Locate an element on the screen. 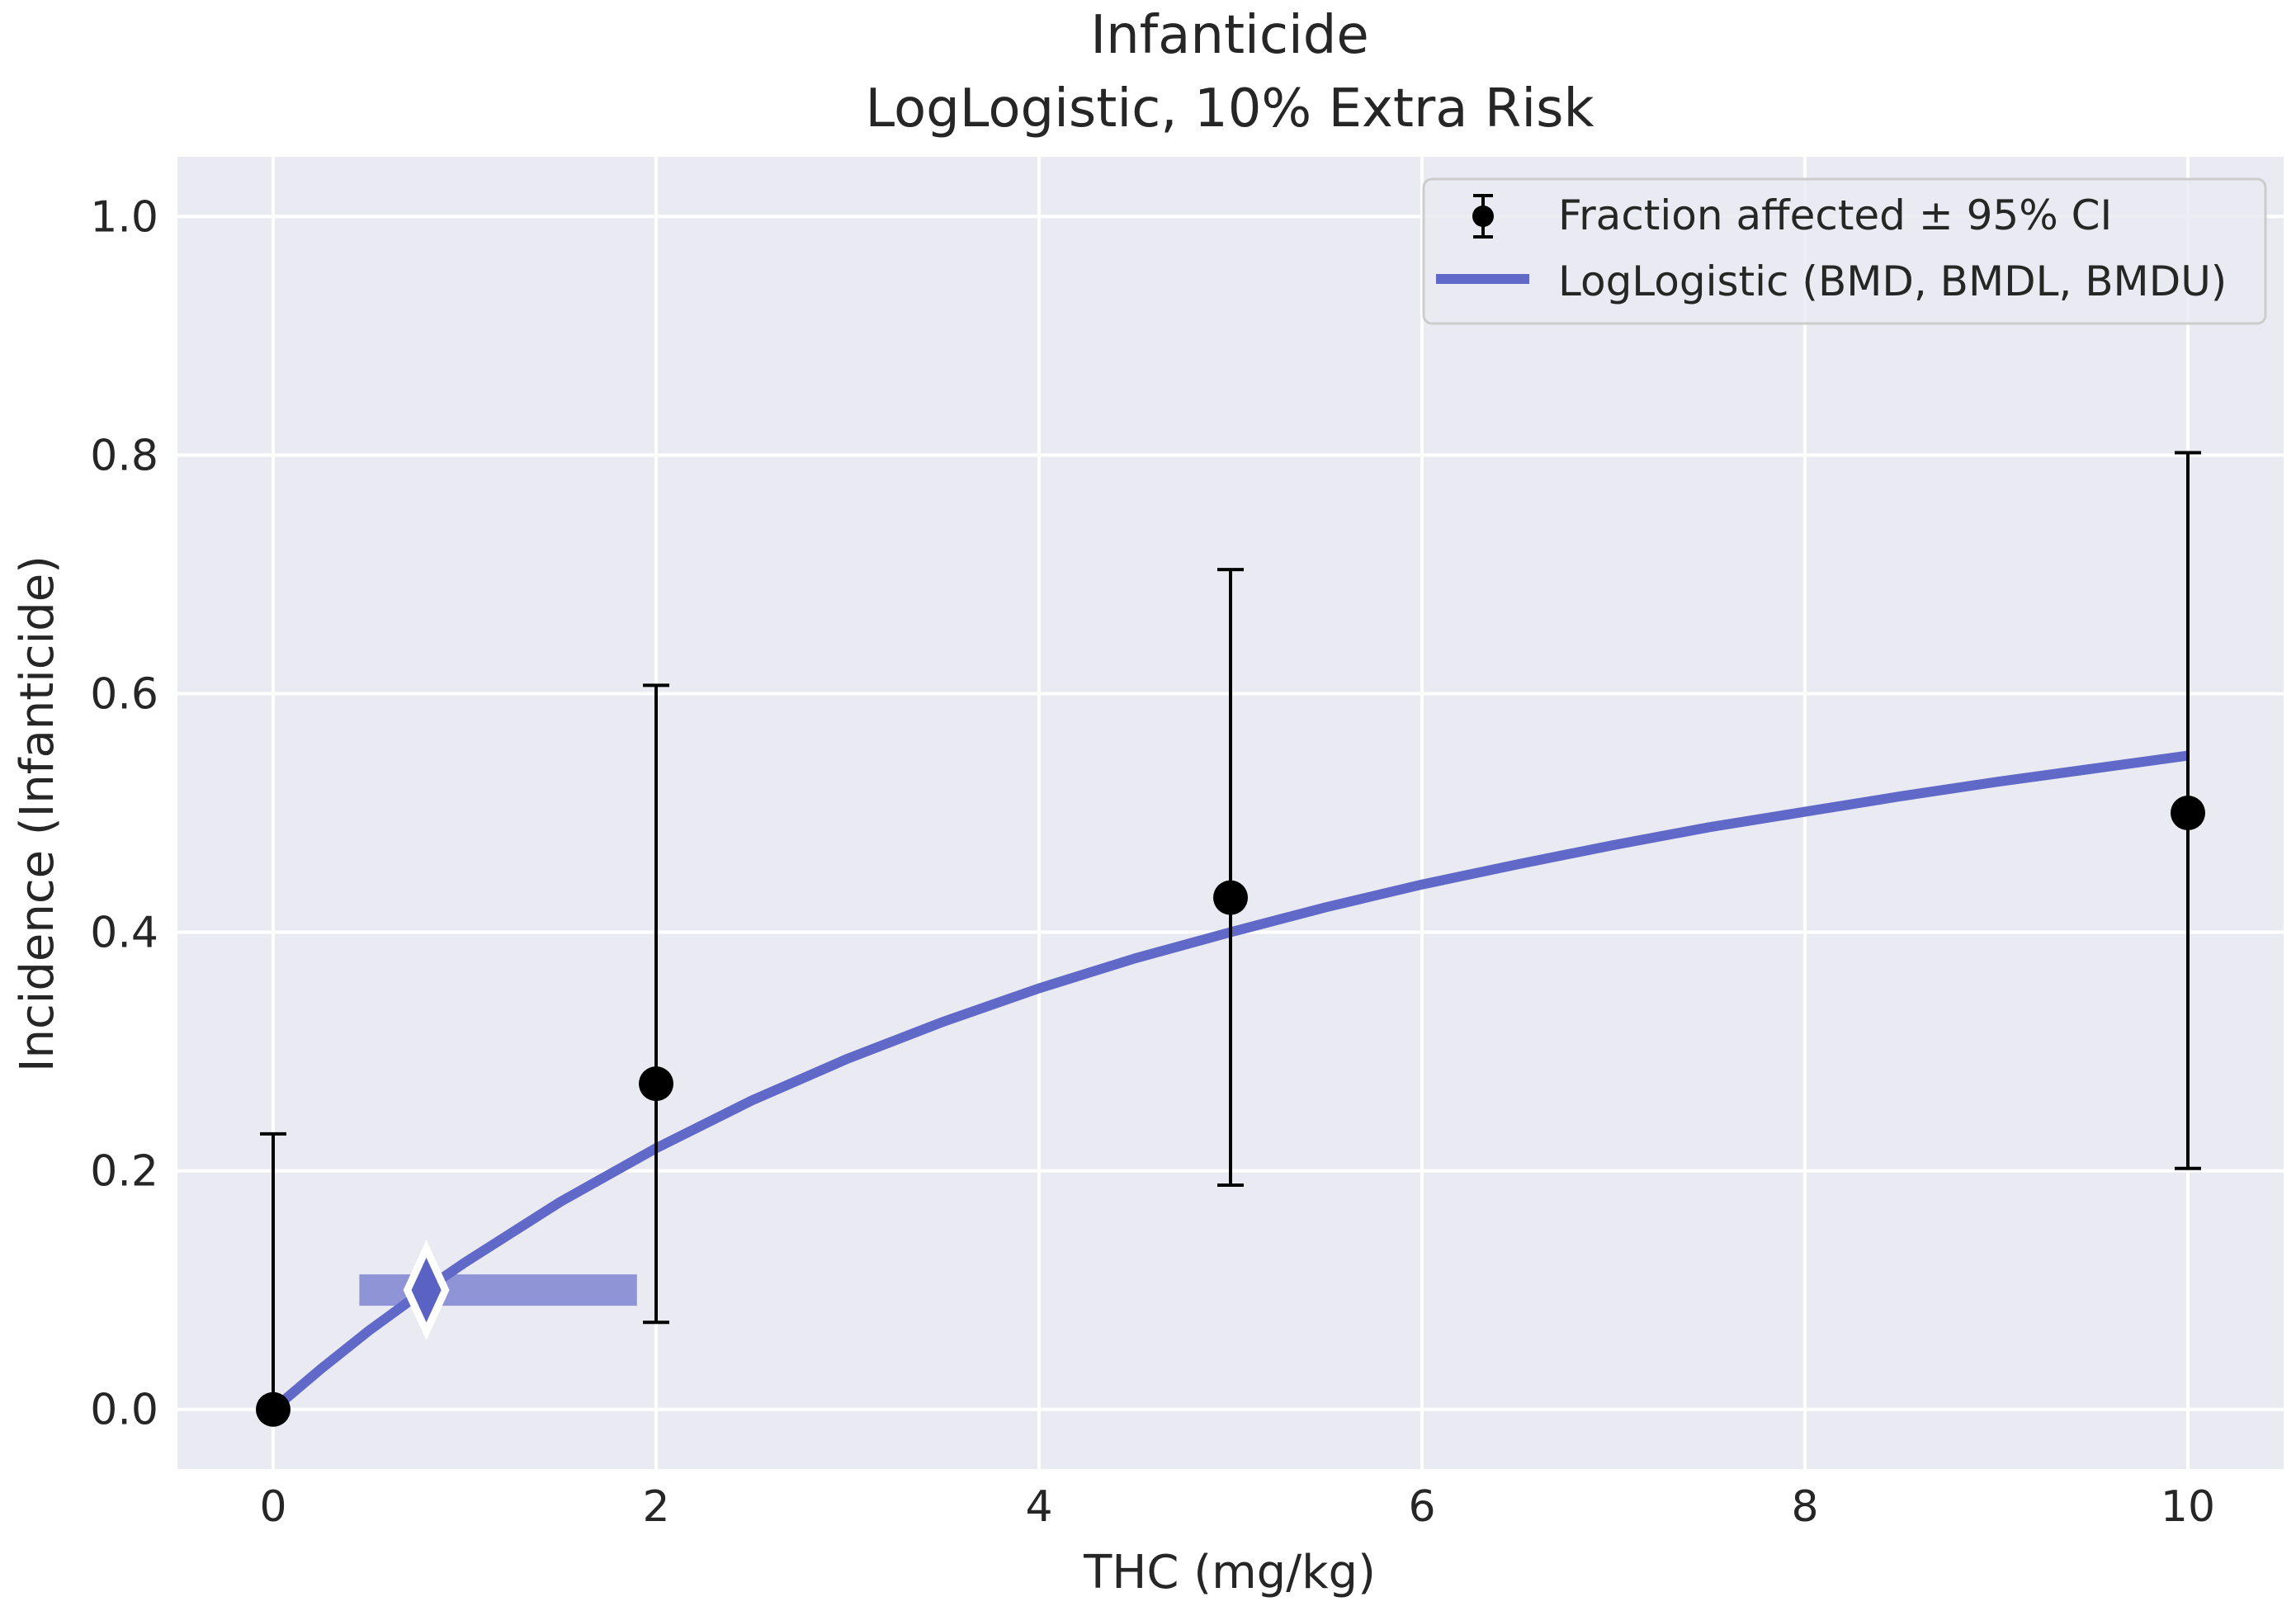 This screenshot has width=2296, height=1611. y-tick-label: 0.6 is located at coordinates (124, 694).